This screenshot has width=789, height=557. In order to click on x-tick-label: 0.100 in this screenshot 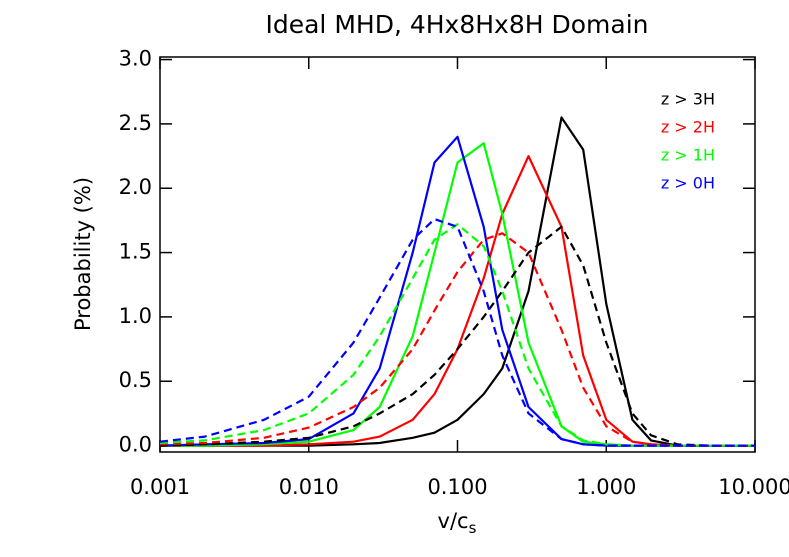, I will do `click(457, 487)`.